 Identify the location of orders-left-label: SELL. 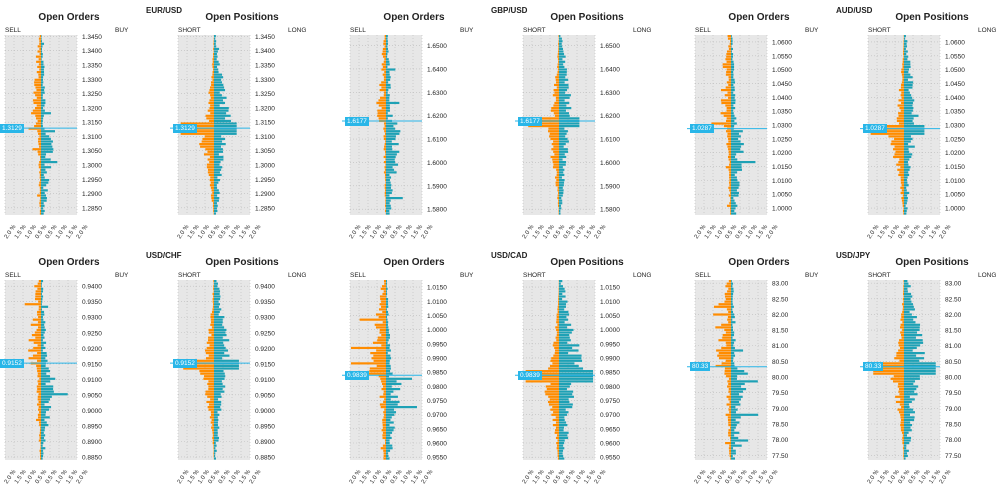
(13, 275).